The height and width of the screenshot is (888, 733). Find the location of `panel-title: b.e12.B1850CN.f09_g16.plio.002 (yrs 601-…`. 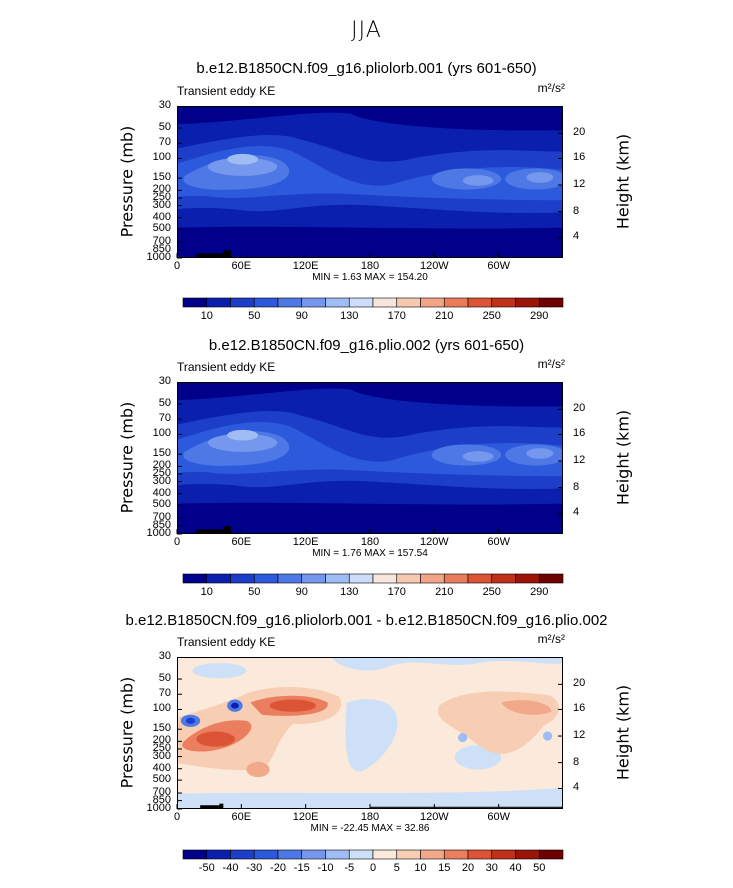

panel-title: b.e12.B1850CN.f09_g16.plio.002 (yrs 601-… is located at coordinates (366, 345).